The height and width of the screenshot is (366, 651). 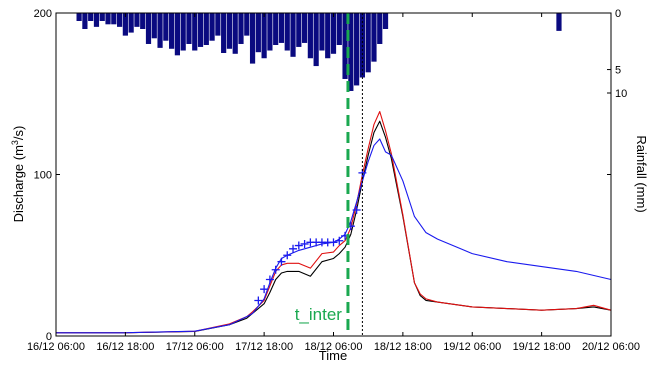 I want to click on rainfall-axis-label: Rainfall (mm), so click(x=641, y=173).